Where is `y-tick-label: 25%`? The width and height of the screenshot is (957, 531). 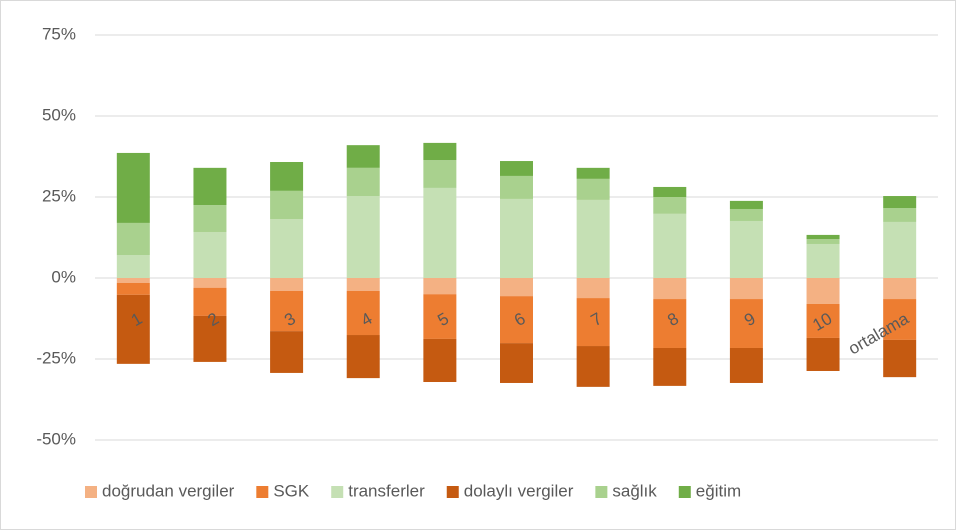
y-tick-label: 25% is located at coordinates (59, 195).